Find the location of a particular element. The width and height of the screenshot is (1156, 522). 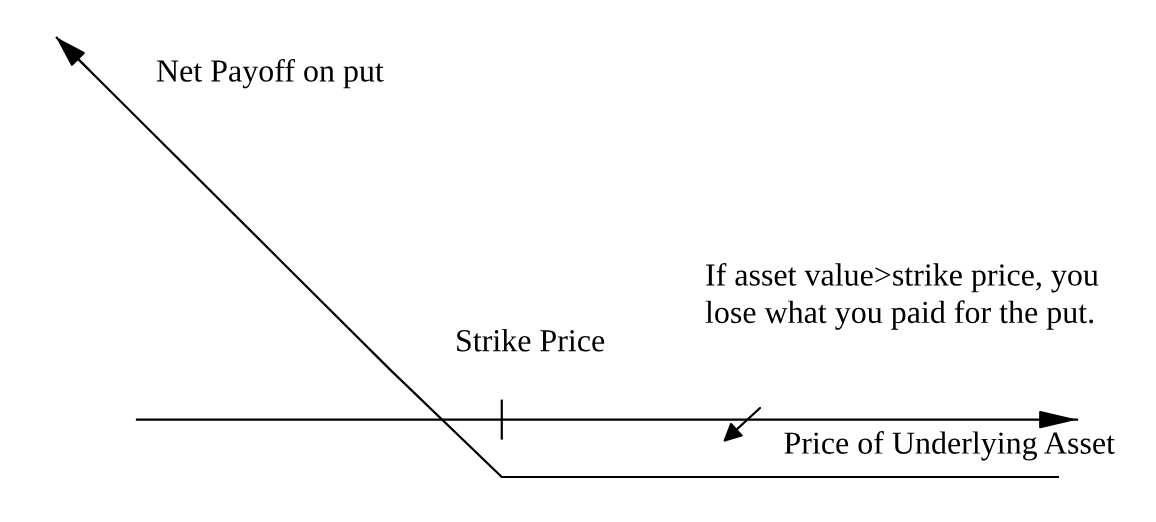

annotation: Strike Price is located at coordinates (531, 340).